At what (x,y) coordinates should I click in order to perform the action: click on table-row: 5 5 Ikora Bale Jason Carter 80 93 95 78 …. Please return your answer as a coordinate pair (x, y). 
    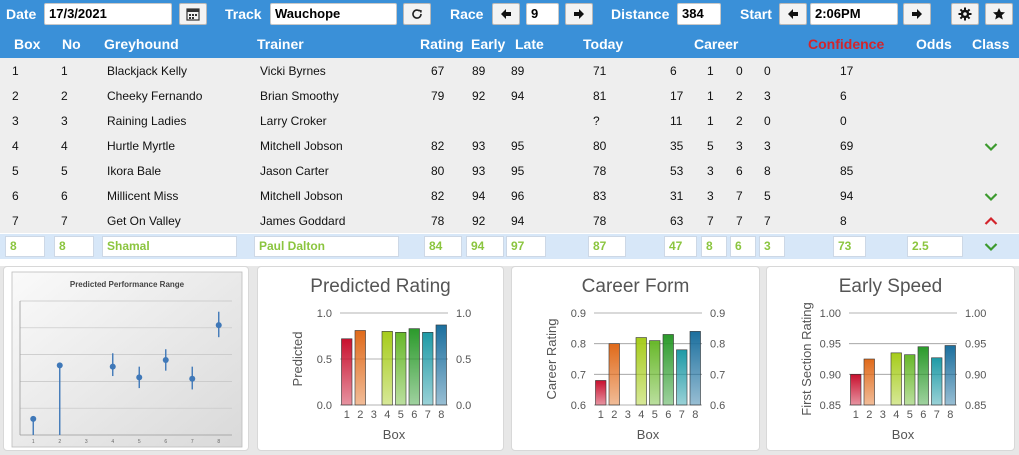
    Looking at the image, I should click on (509, 170).